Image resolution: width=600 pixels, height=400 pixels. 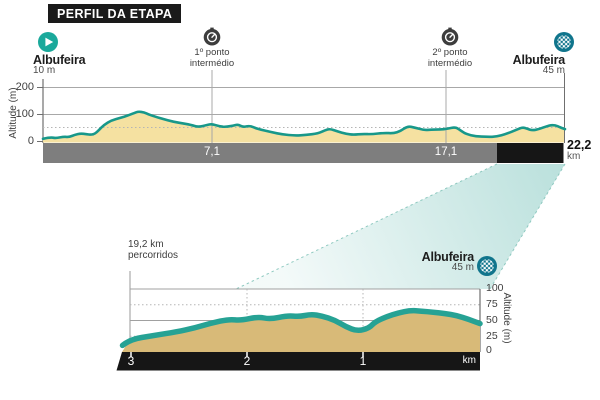 What do you see at coordinates (492, 320) in the screenshot?
I see `inset-y-tick-50: 50` at bounding box center [492, 320].